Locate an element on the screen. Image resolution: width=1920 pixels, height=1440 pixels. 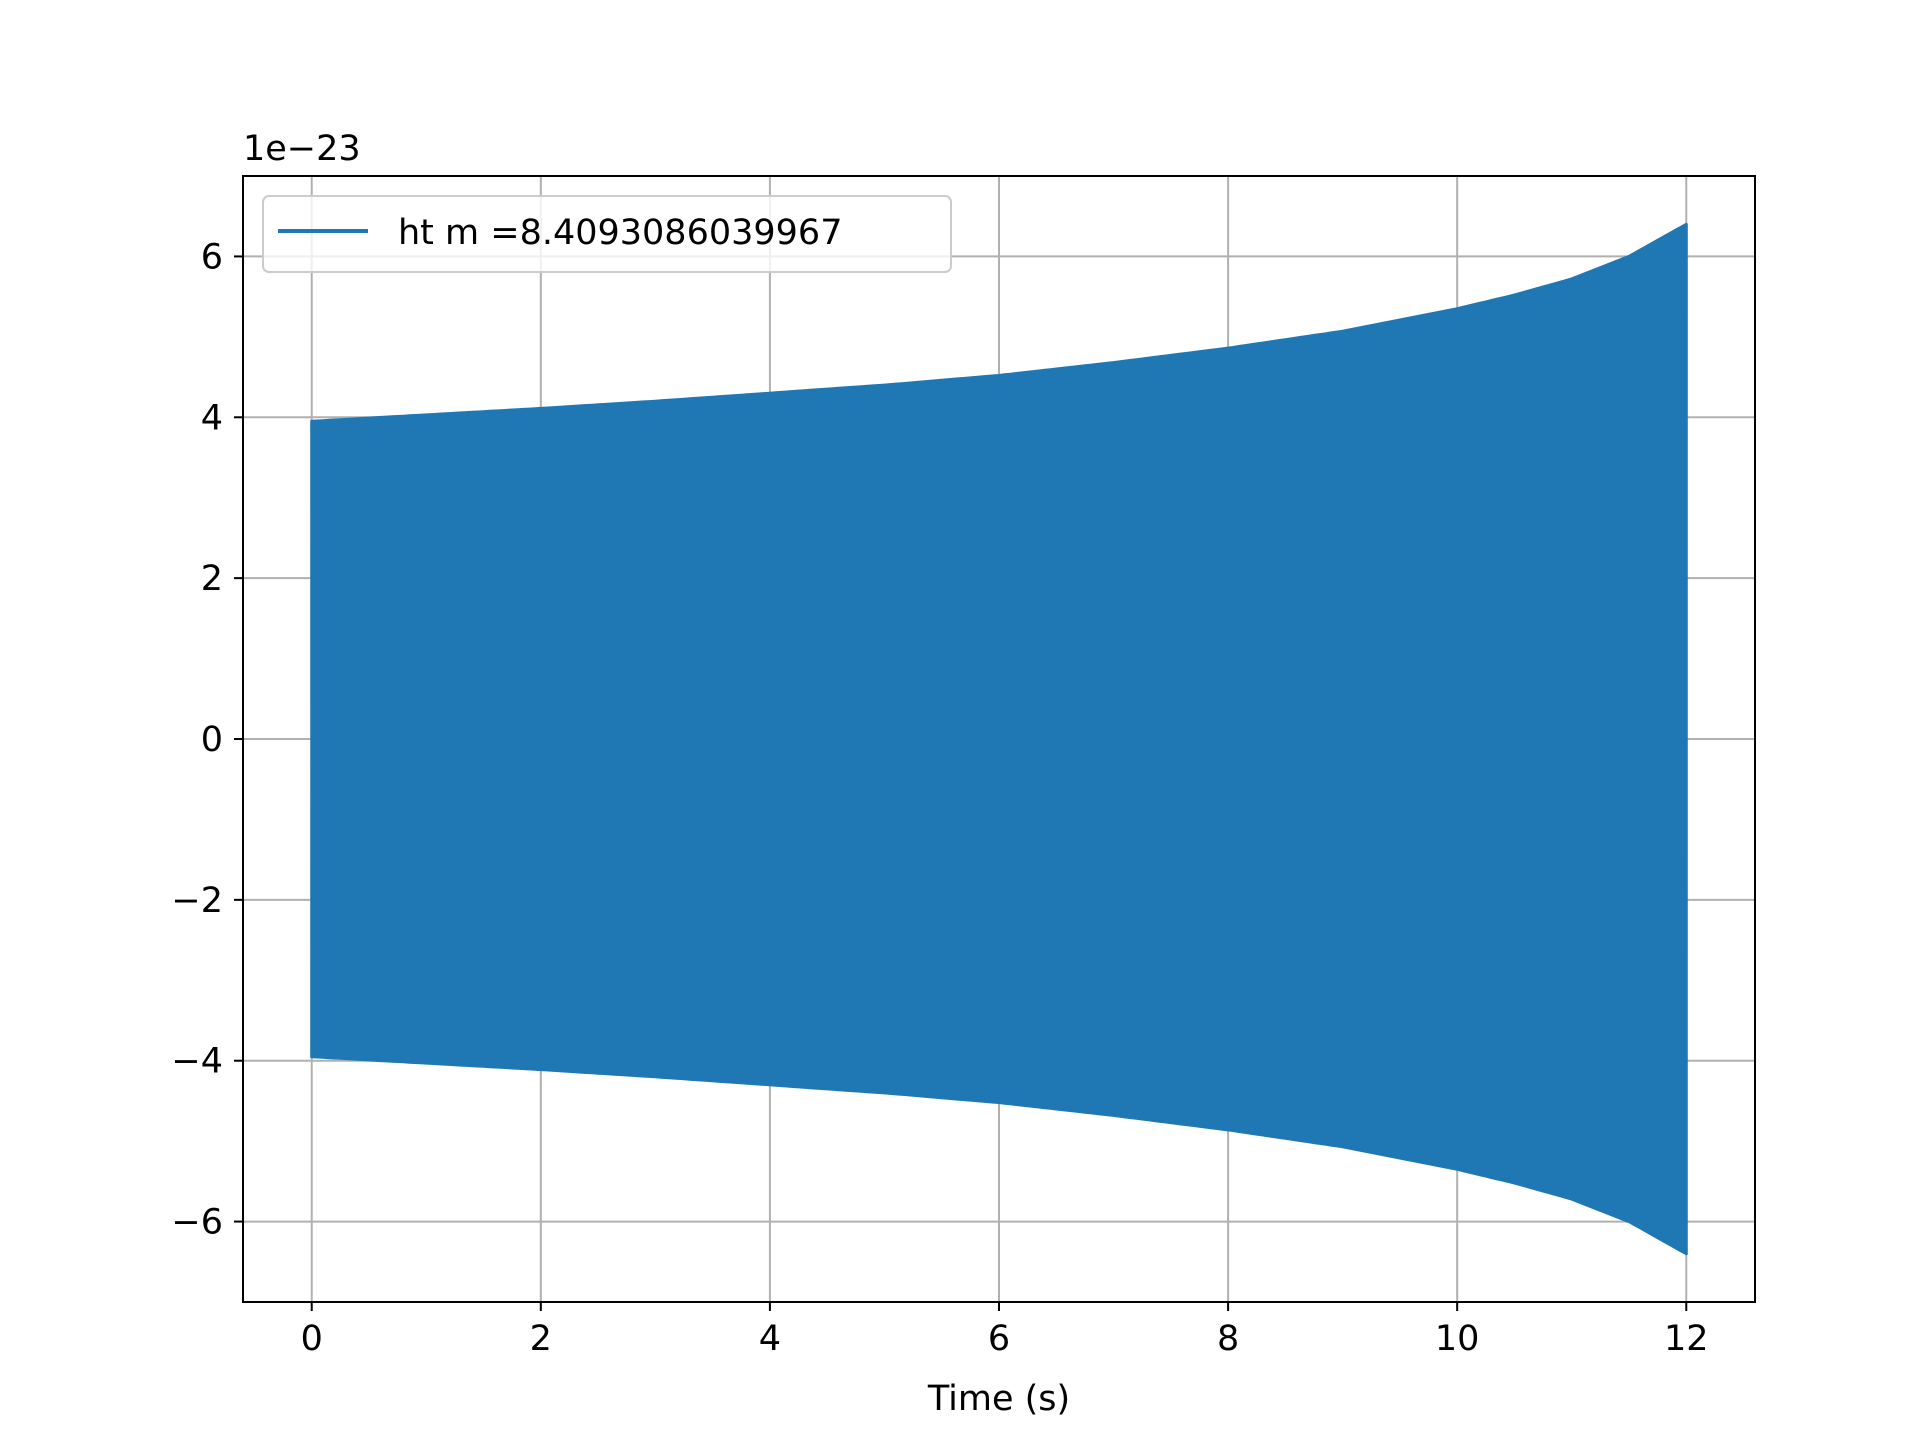
x-tick-label: 2 is located at coordinates (541, 1339).